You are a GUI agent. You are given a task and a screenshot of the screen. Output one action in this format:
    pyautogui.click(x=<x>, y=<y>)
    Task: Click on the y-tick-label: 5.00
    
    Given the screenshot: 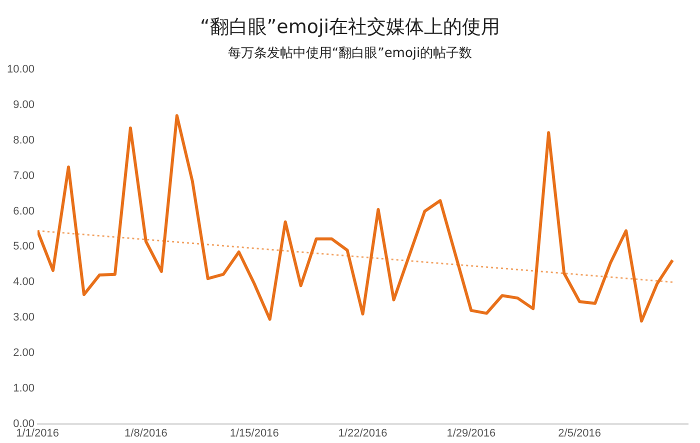 What is the action you would take?
    pyautogui.click(x=24, y=246)
    